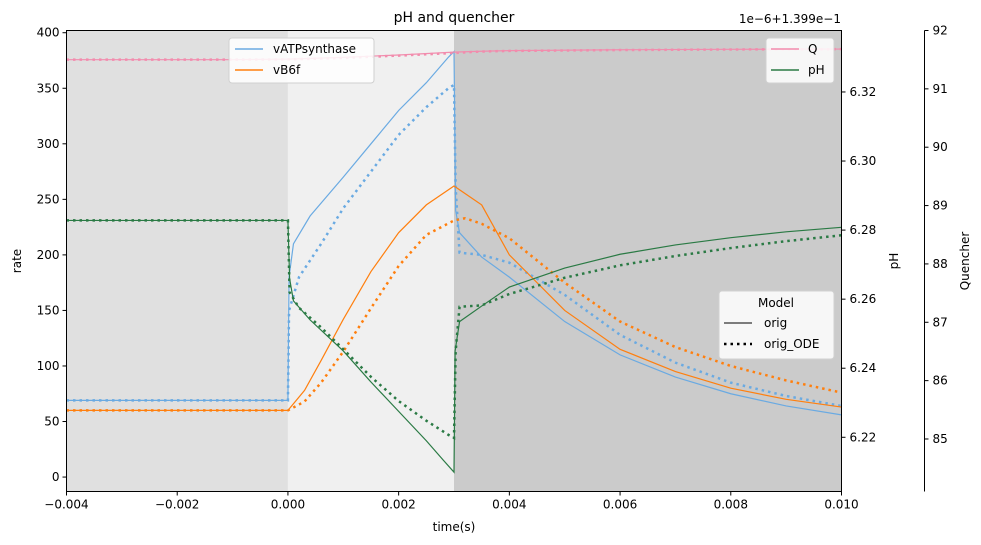 Image resolution: width=981 pixels, height=545 pixels. I want to click on x-tick-label: 0.000, so click(288, 505).